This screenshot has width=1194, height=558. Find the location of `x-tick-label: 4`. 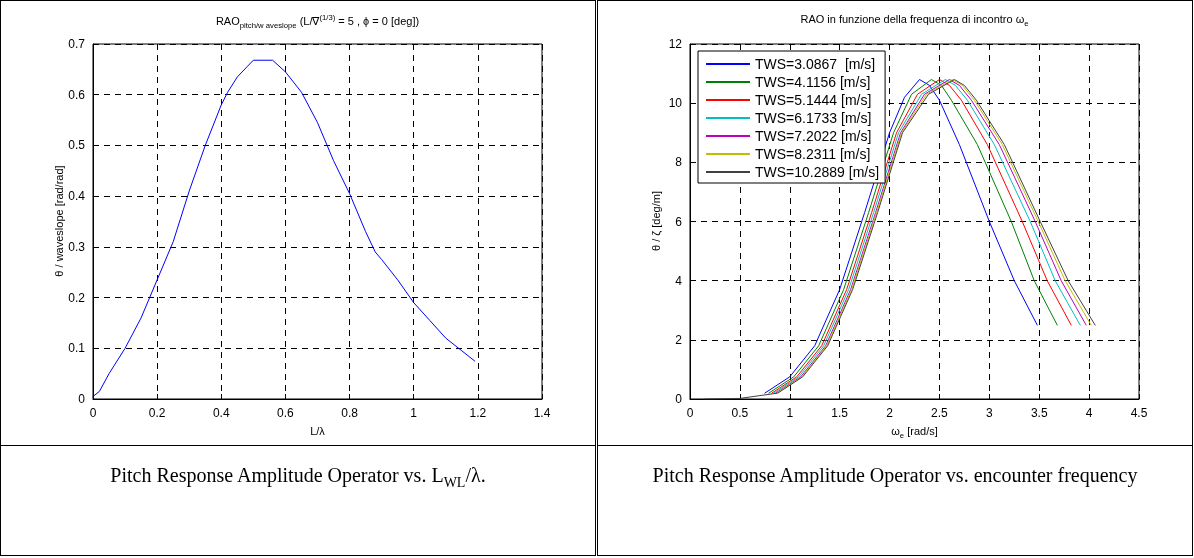

x-tick-label: 4 is located at coordinates (1089, 413).